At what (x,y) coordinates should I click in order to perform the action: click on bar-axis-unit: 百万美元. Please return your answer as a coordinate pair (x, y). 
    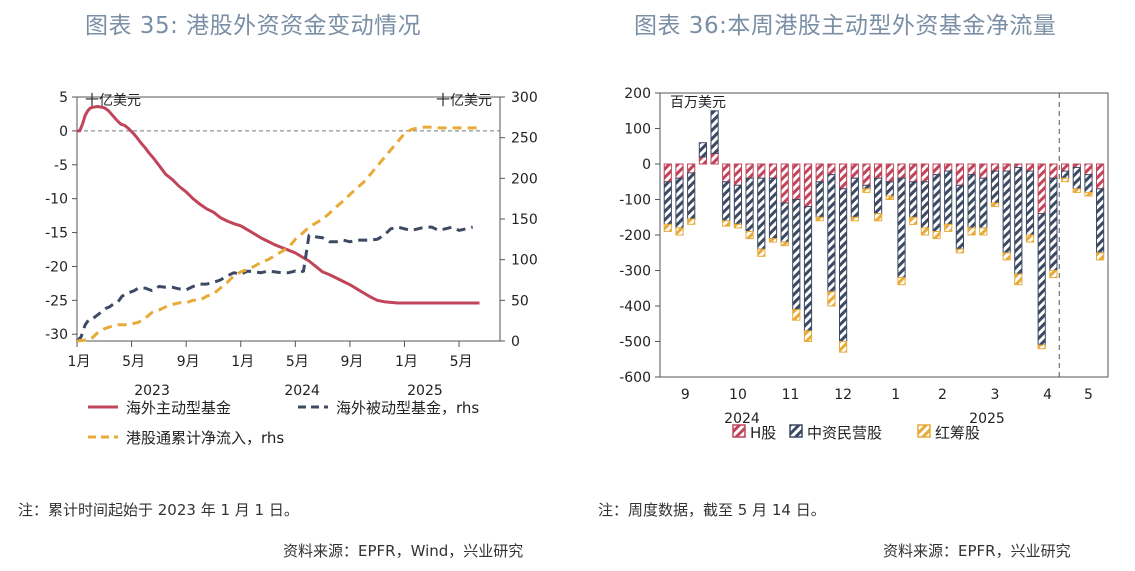
    Looking at the image, I should click on (698, 103).